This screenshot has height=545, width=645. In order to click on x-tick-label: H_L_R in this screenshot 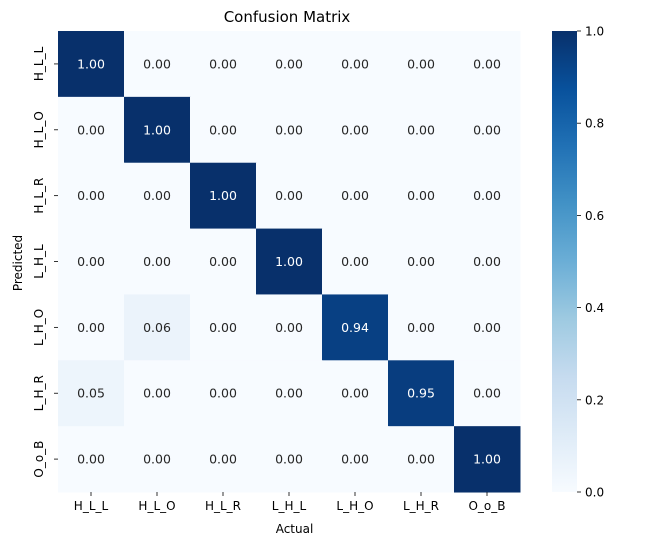, I will do `click(223, 506)`.